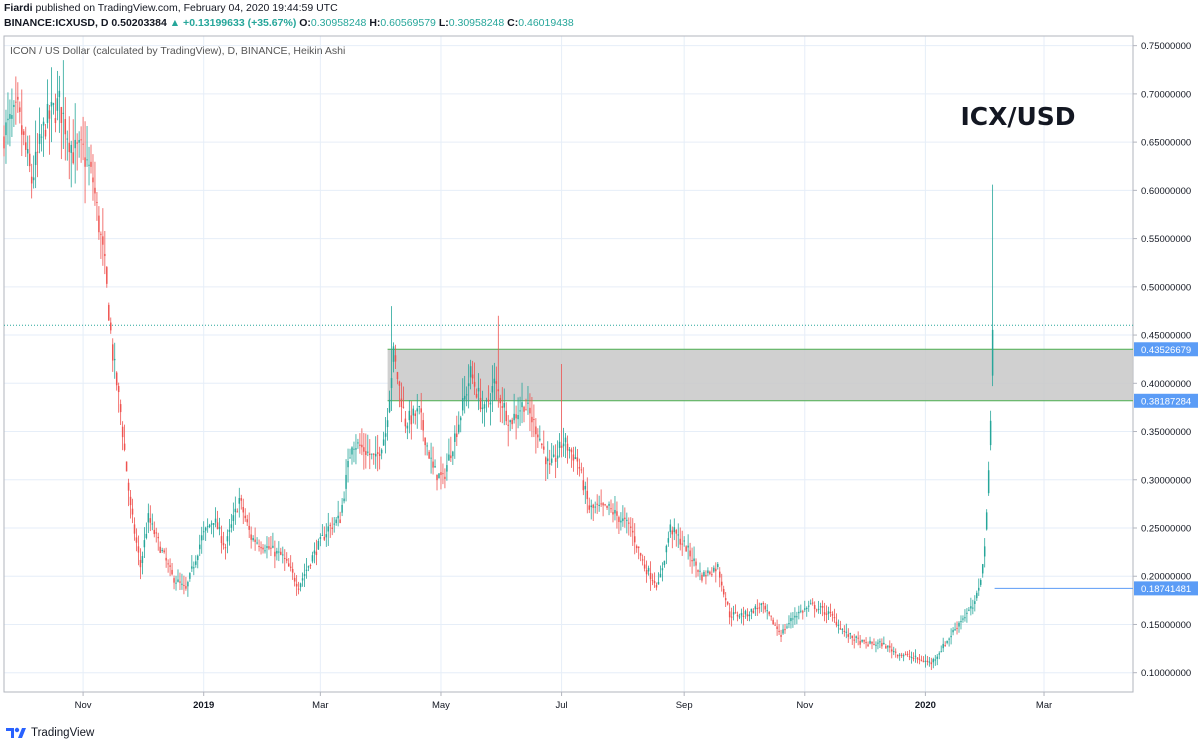 This screenshot has width=1200, height=747. I want to click on last-price: 0.50203384, so click(139, 23).